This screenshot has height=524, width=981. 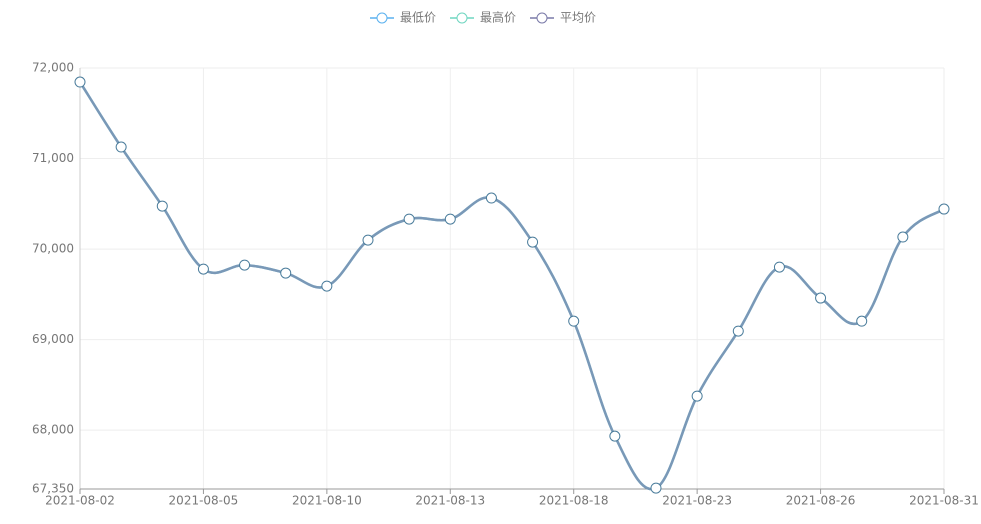 What do you see at coordinates (53, 68) in the screenshot?
I see `y-tick-label: 72,000` at bounding box center [53, 68].